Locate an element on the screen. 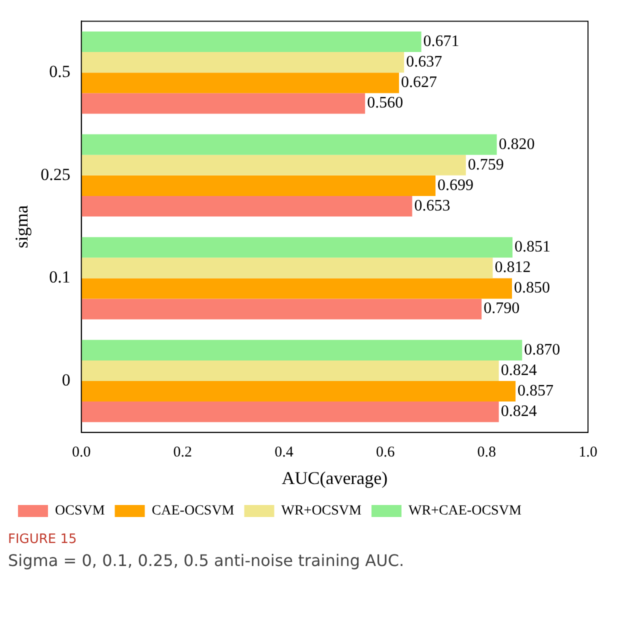  x-tick-label: 0.6 is located at coordinates (386, 452).